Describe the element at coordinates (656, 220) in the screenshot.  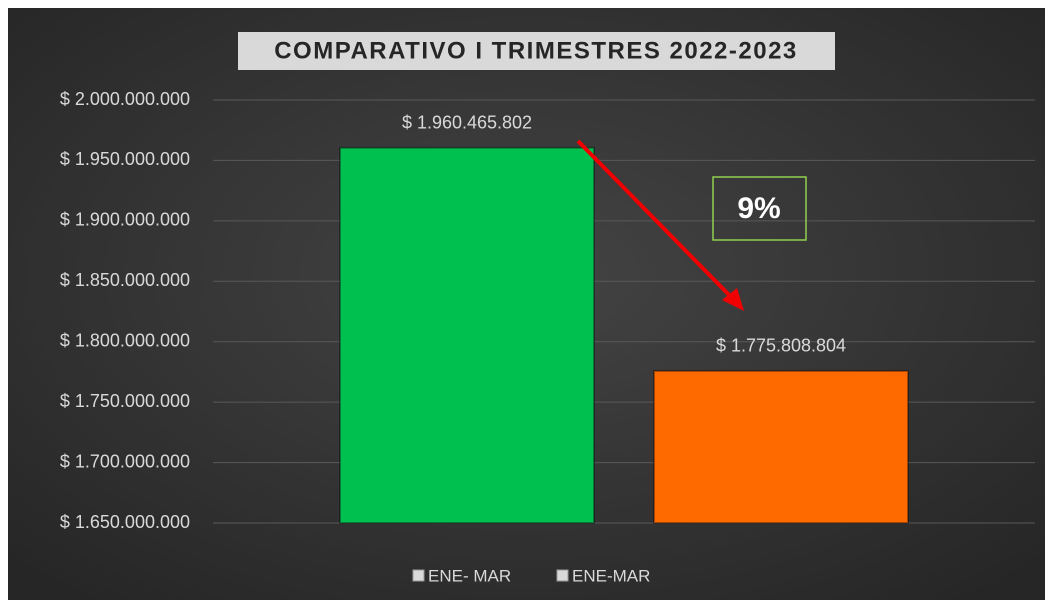
I see `arrow-line` at that location.